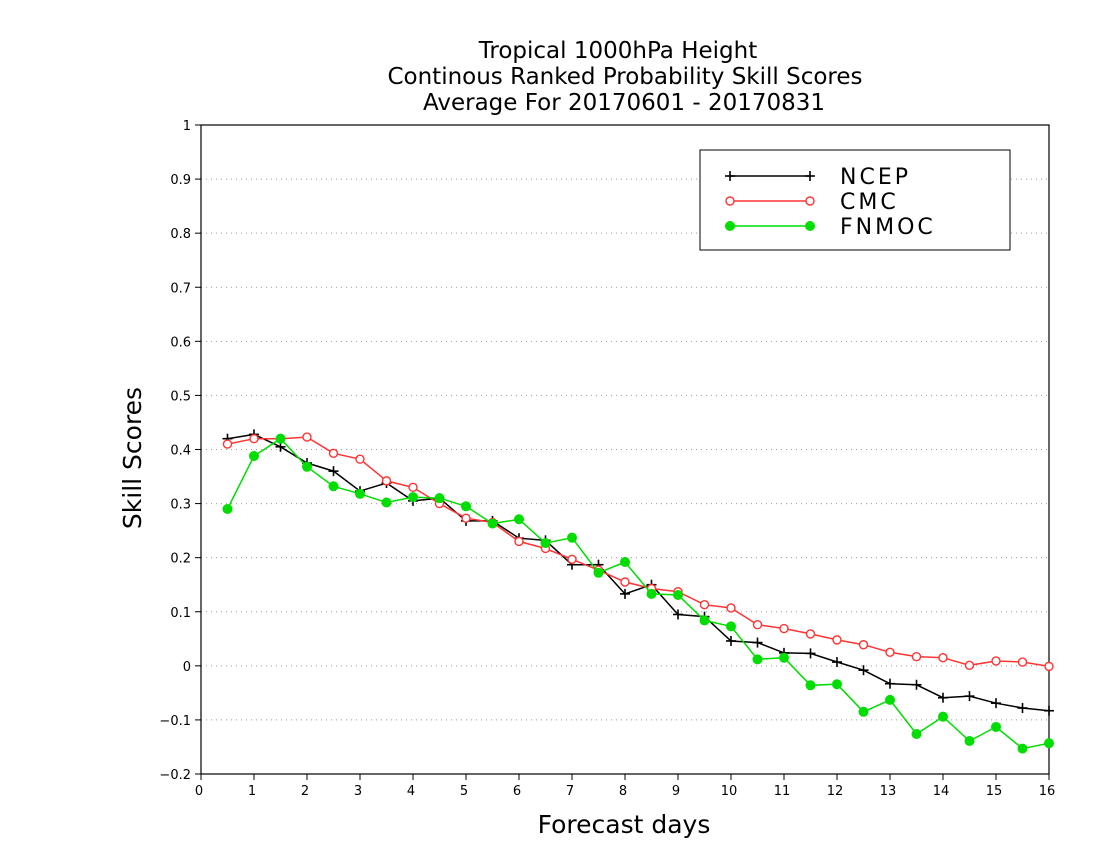 The height and width of the screenshot is (850, 1100). Describe the element at coordinates (180, 396) in the screenshot. I see `y-tick-label: 0.5` at that location.